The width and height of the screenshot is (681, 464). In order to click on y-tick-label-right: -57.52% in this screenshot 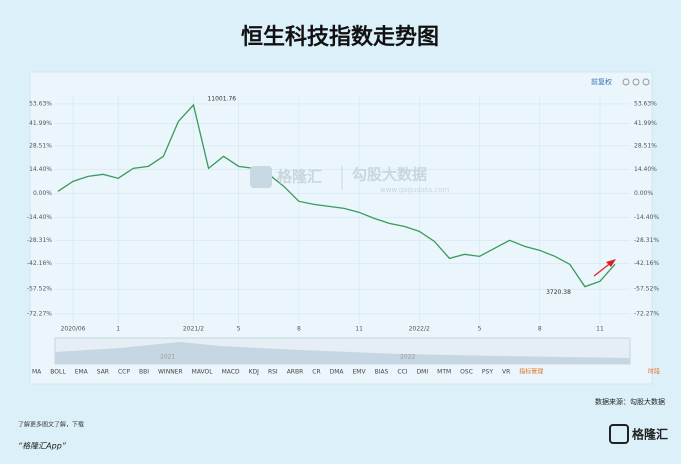, I will do `click(646, 289)`.